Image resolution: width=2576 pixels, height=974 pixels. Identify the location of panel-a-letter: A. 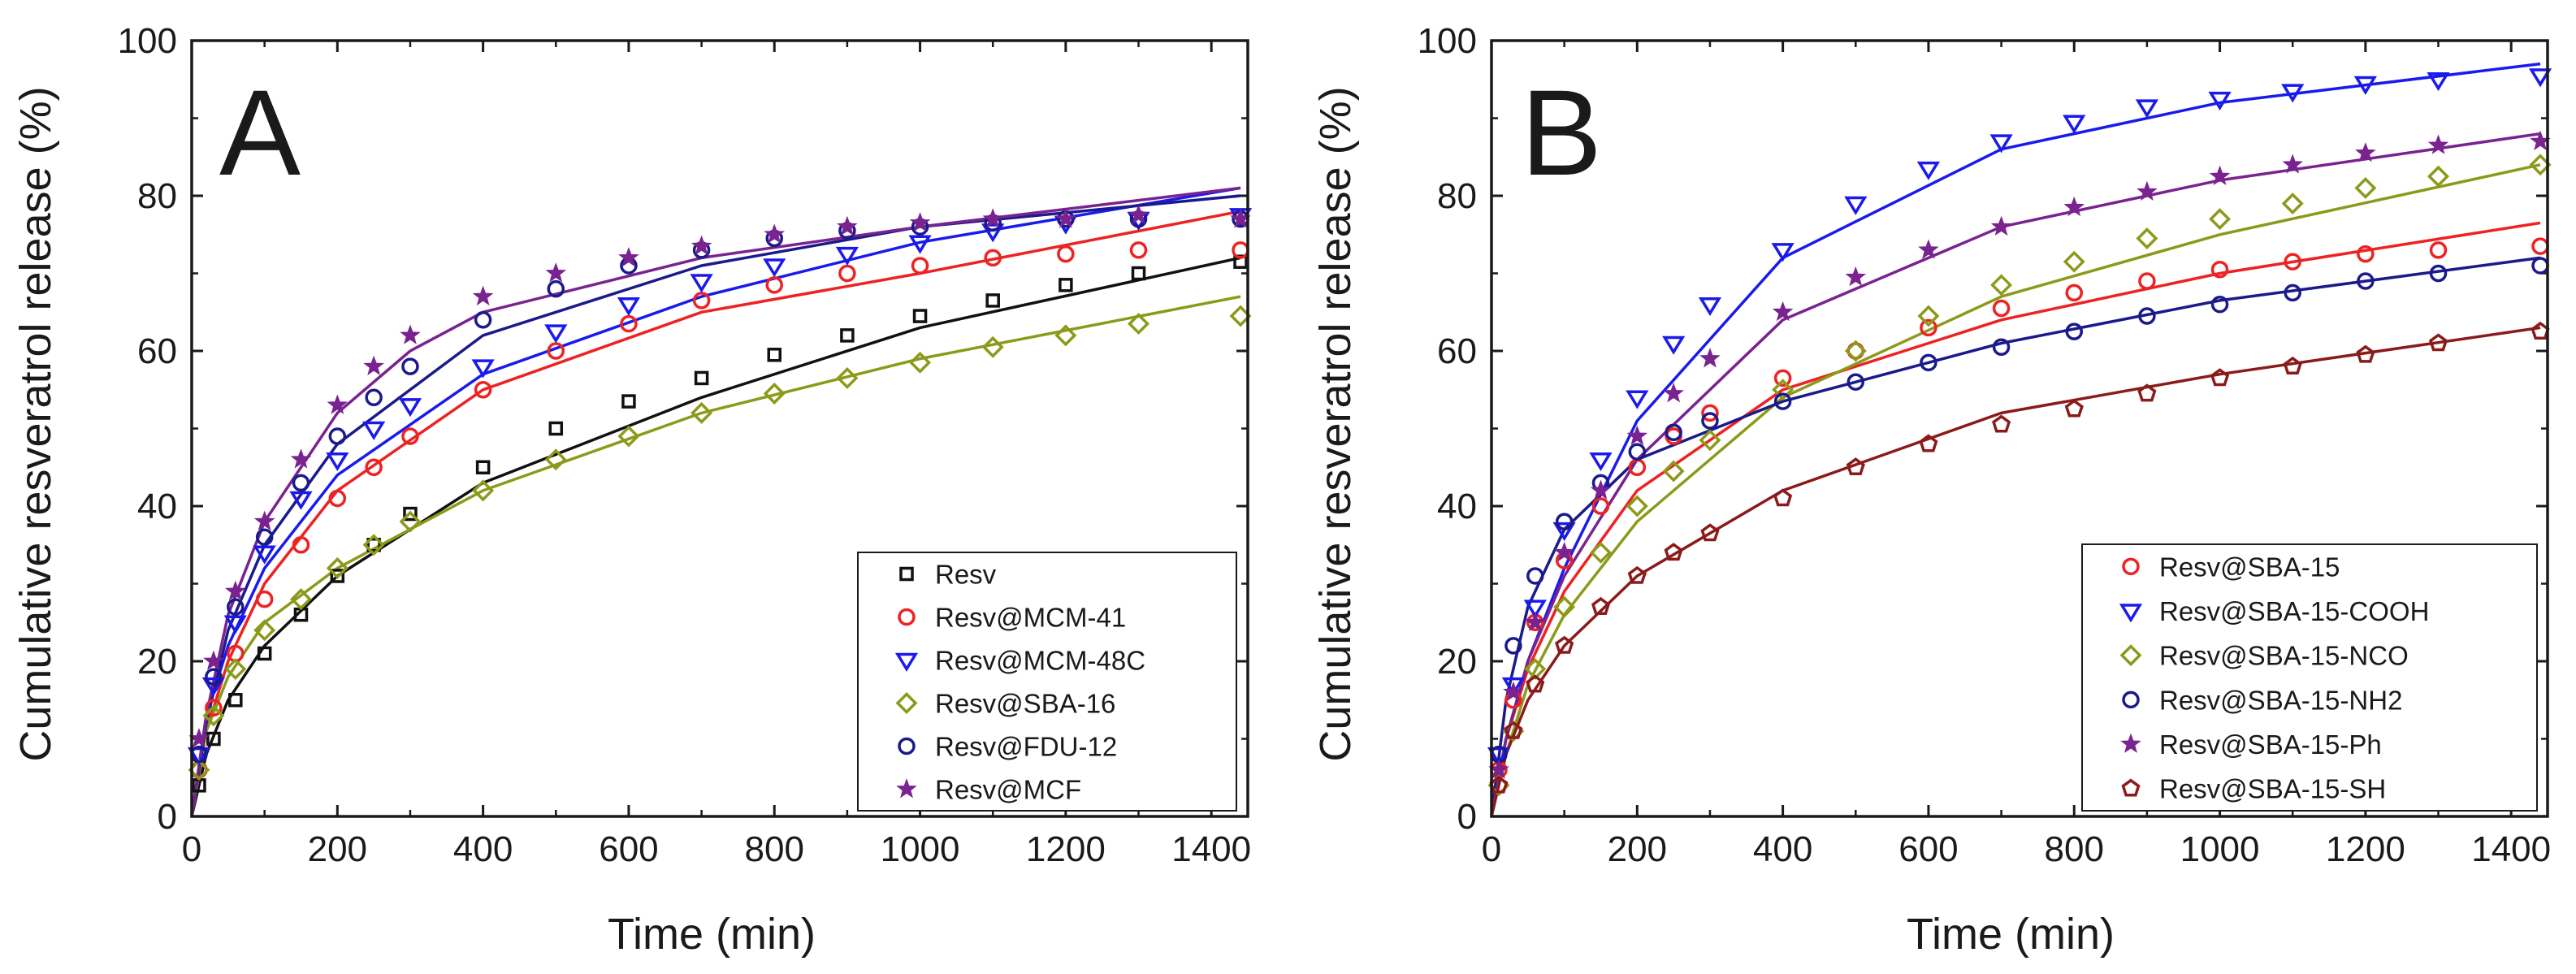
(260, 132).